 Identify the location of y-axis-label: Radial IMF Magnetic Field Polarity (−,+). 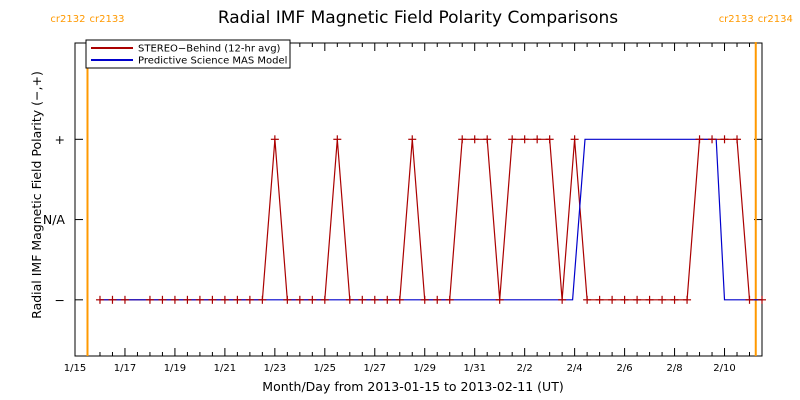
(36, 195).